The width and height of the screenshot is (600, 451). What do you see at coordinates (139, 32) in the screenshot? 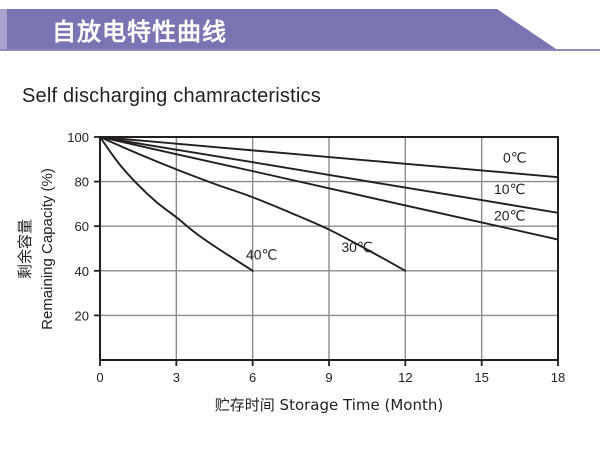
I see `banner-title: 自放电特性曲线` at bounding box center [139, 32].